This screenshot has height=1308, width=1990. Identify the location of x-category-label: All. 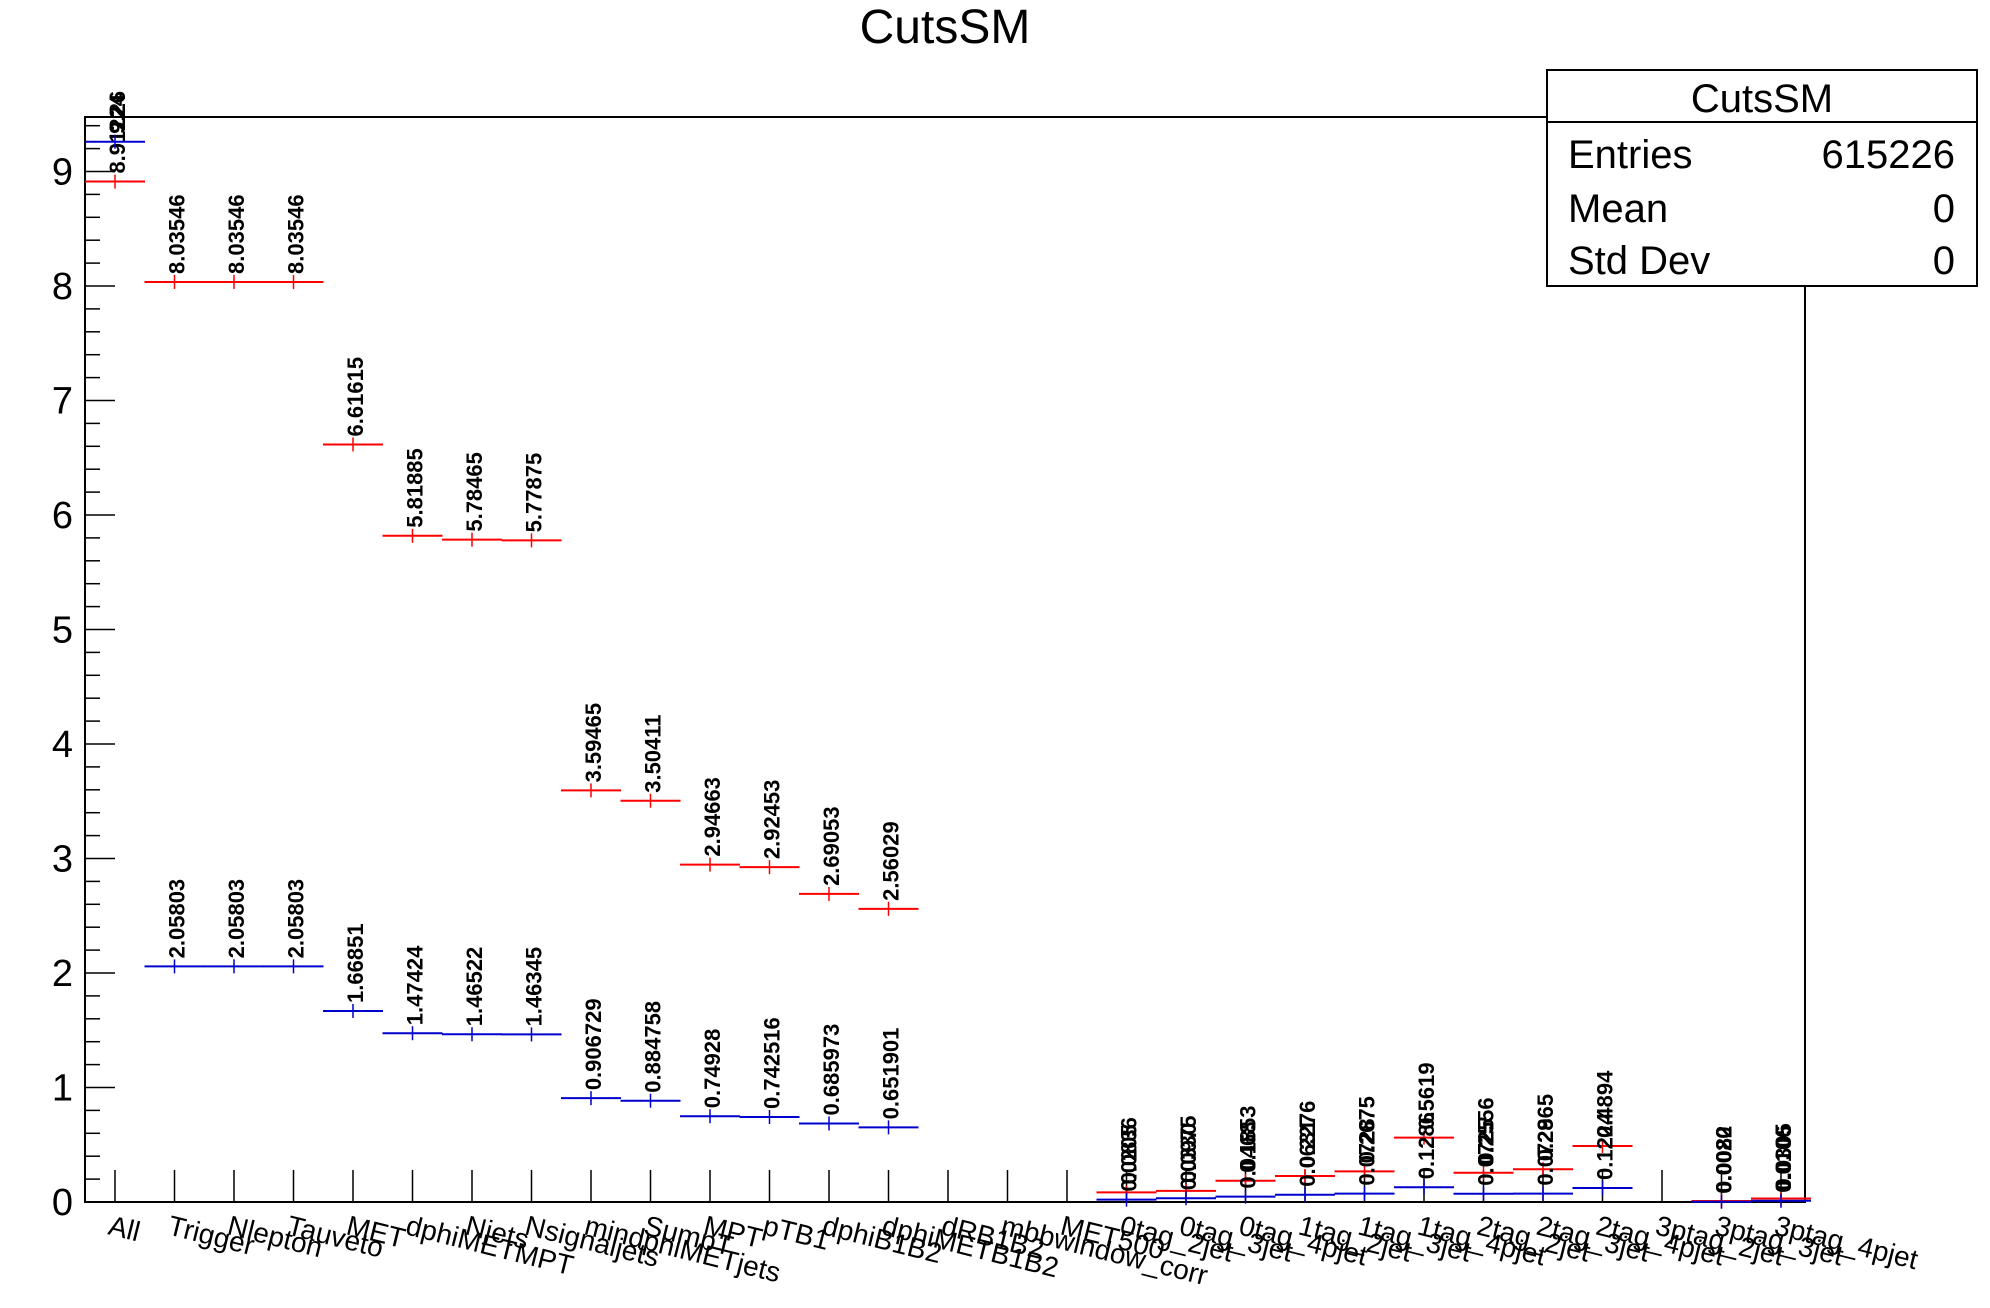
(125, 1229).